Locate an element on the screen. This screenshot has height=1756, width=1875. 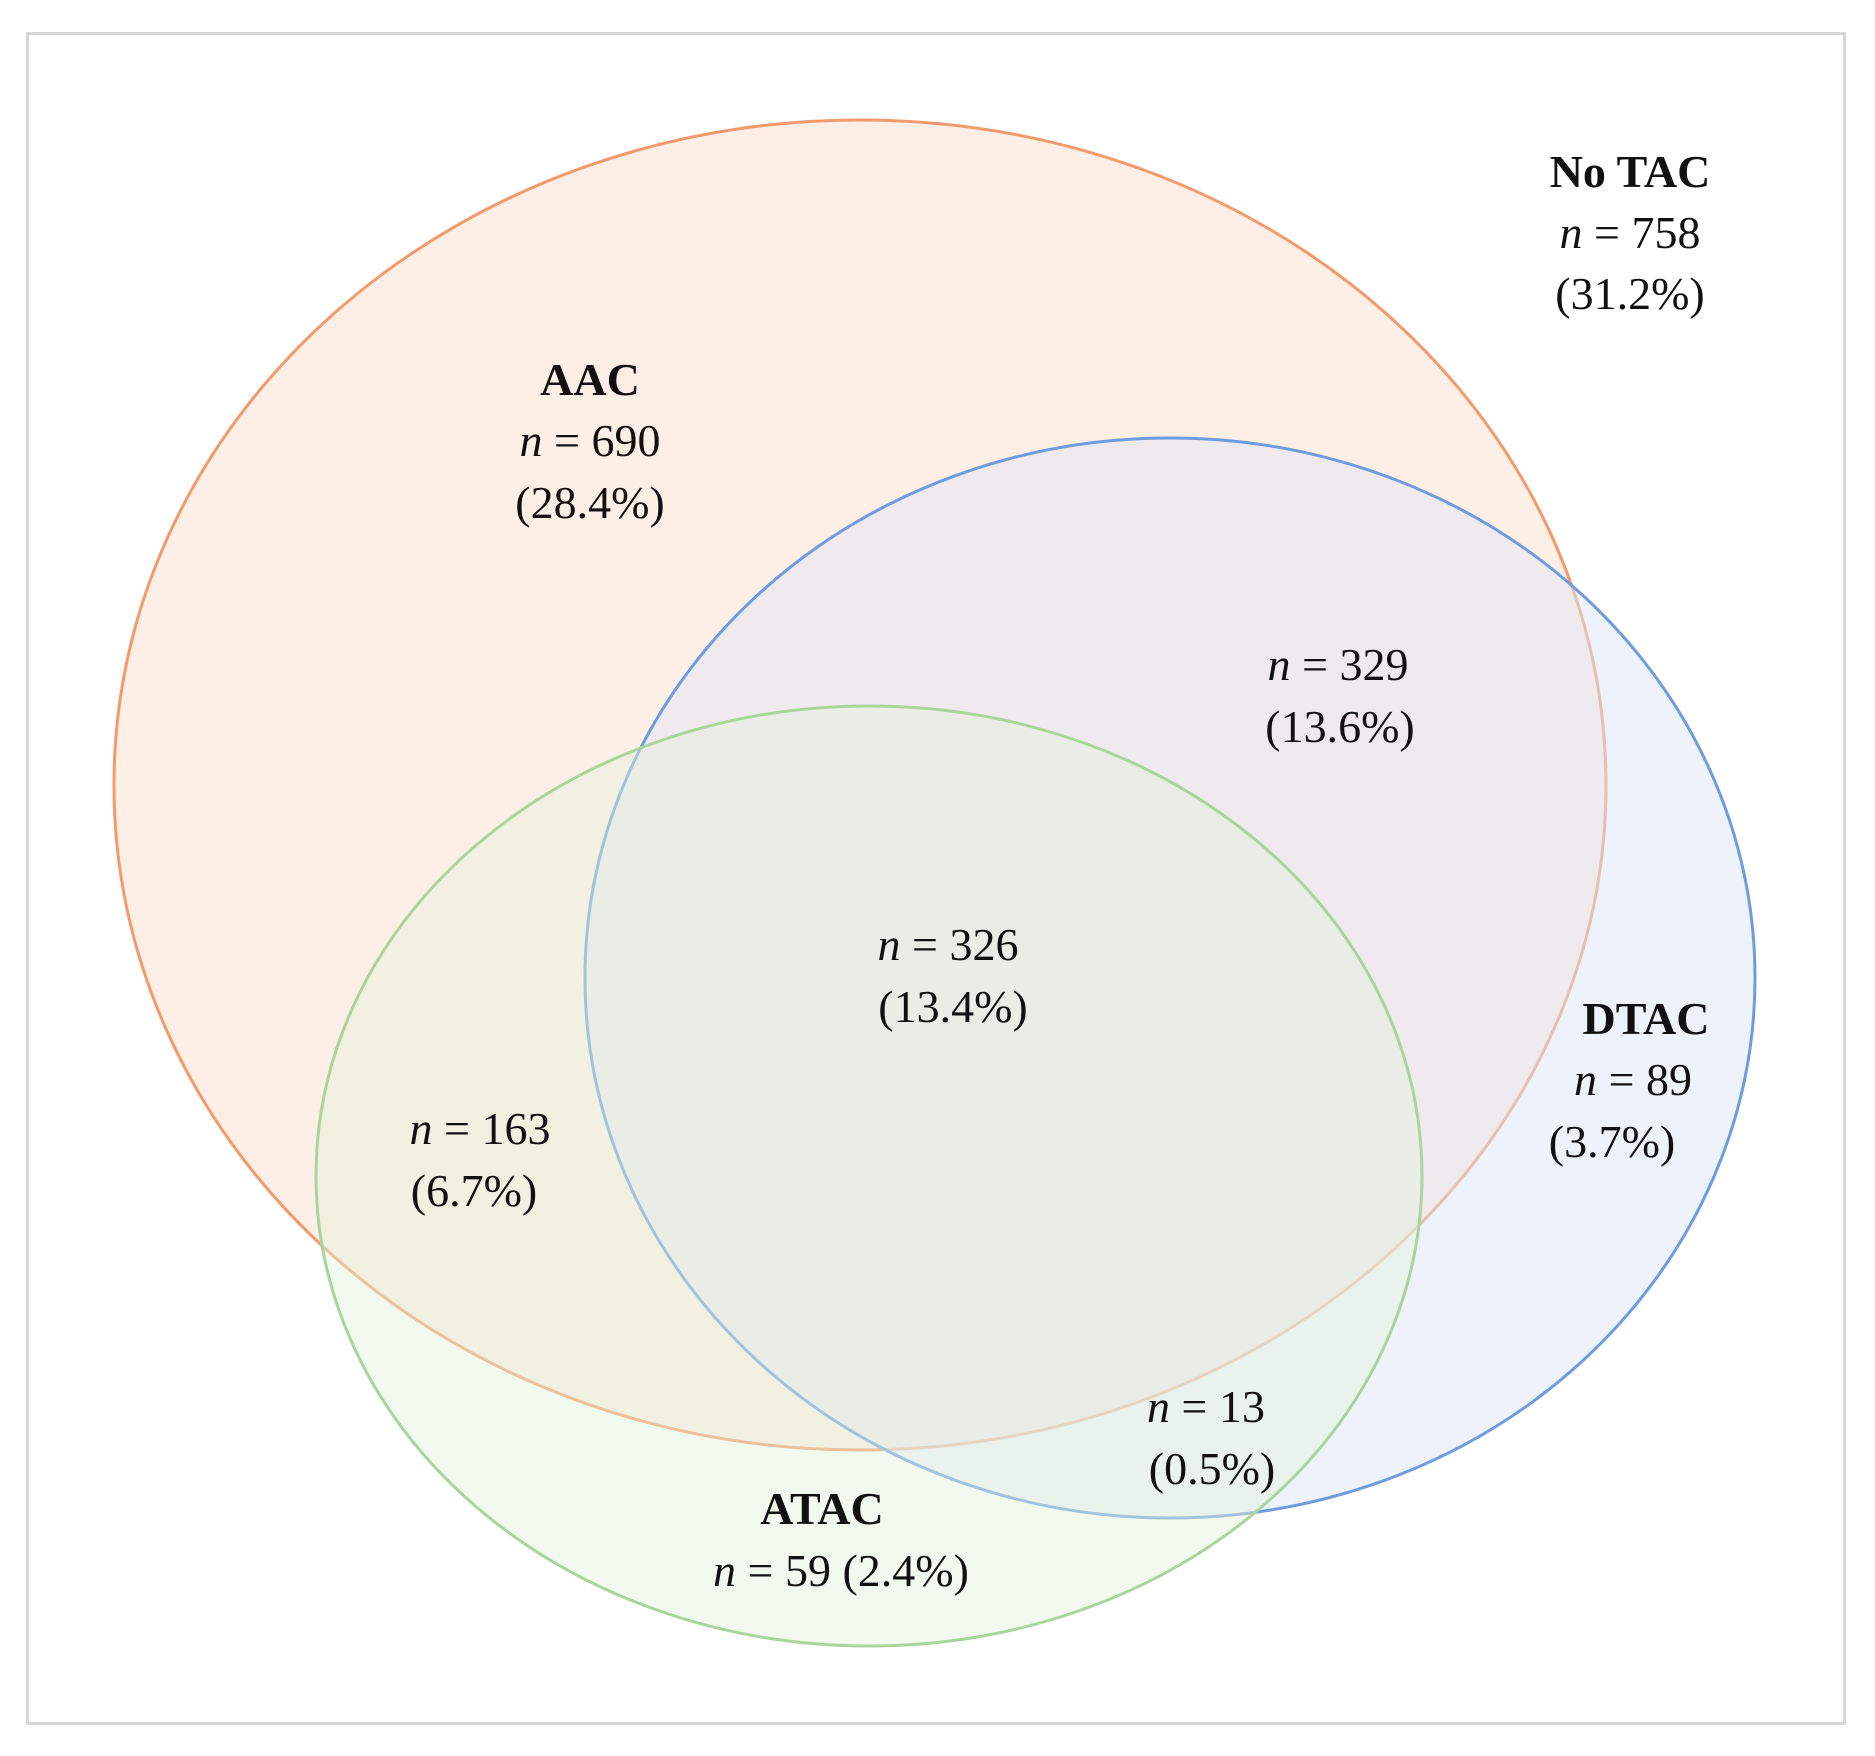
dtac-label-group: DTAC n = 89 (3.7%) is located at coordinates (1629, 1080).